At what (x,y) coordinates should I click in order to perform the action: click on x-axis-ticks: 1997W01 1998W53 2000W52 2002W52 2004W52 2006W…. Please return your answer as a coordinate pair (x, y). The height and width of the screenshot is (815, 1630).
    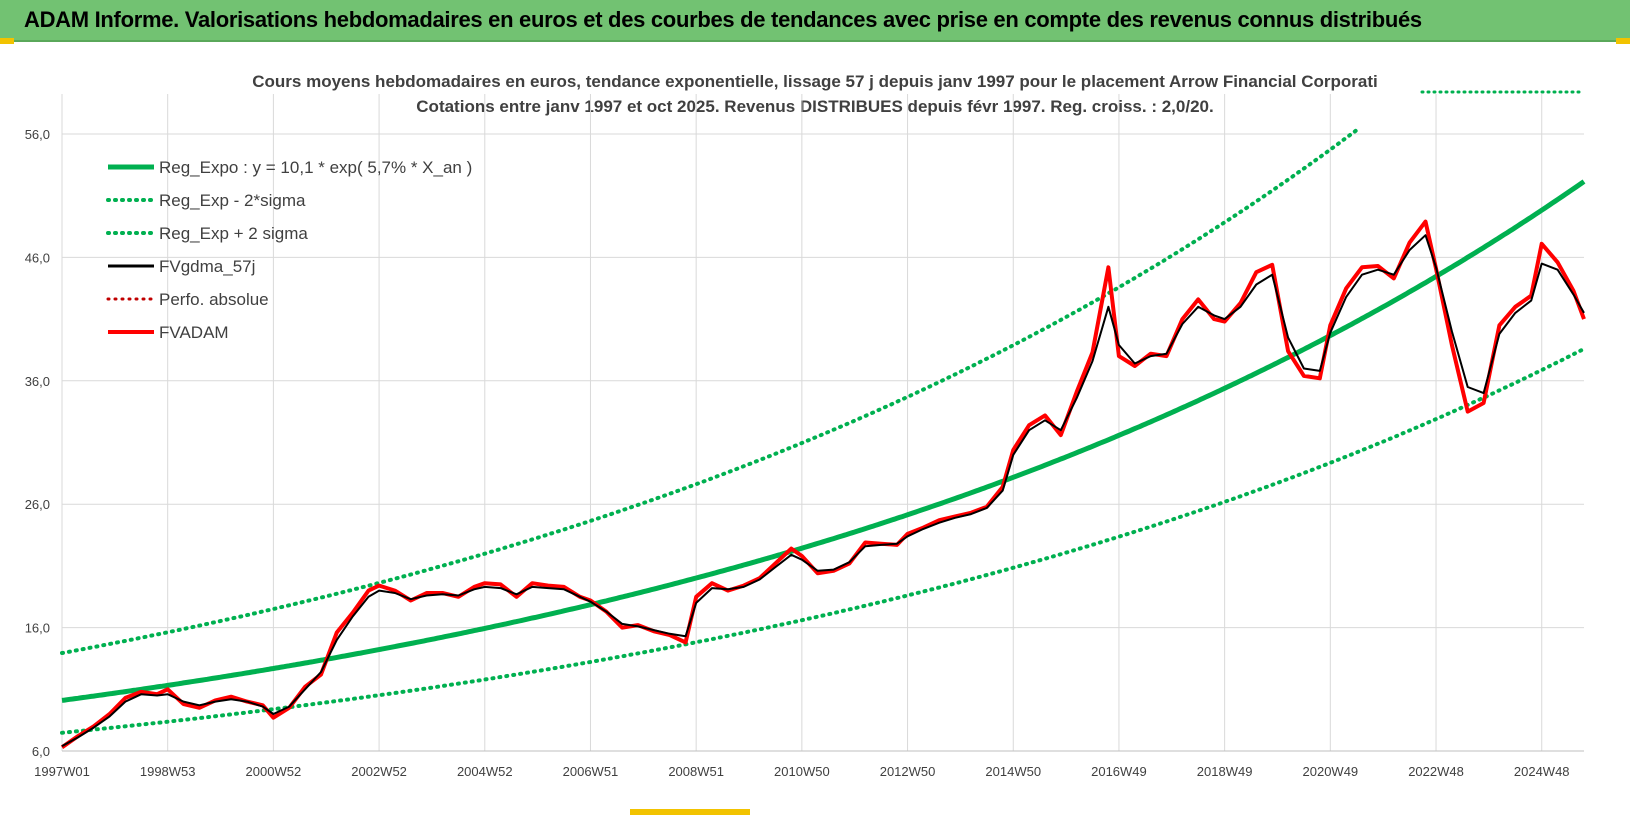
    Looking at the image, I should click on (801, 771).